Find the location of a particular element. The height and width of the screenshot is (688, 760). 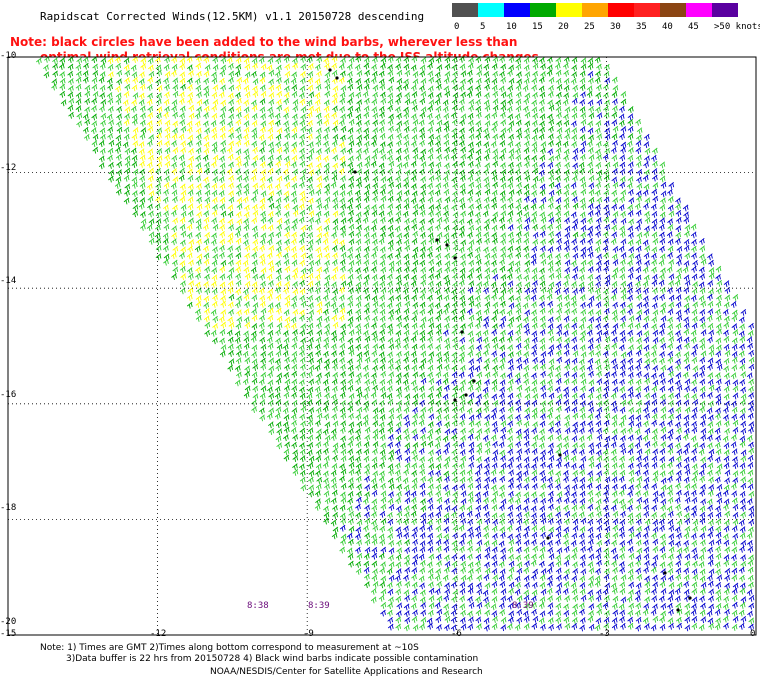

legend-level-label: 15 is located at coordinates (537, 27).